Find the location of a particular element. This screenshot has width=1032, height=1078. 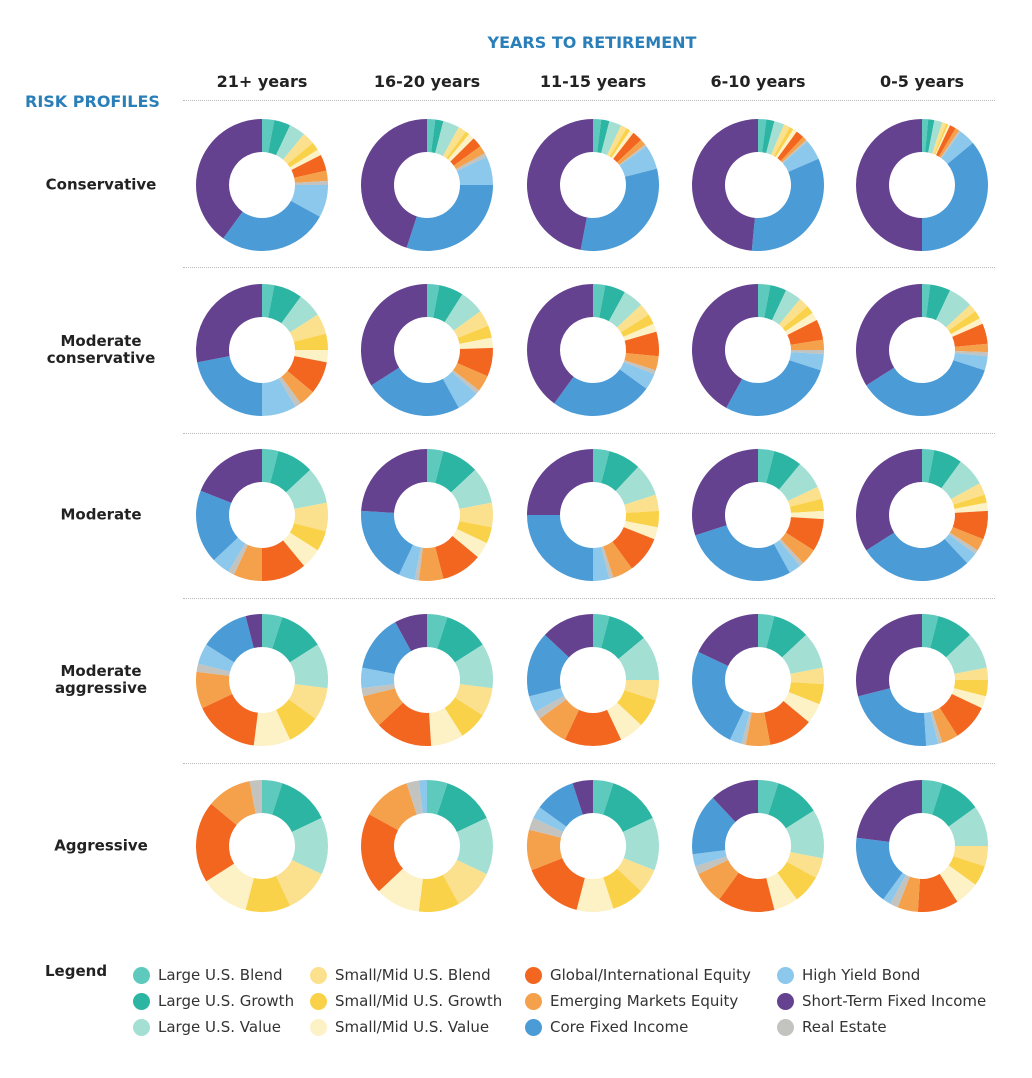

row-divider is located at coordinates (589, 100).